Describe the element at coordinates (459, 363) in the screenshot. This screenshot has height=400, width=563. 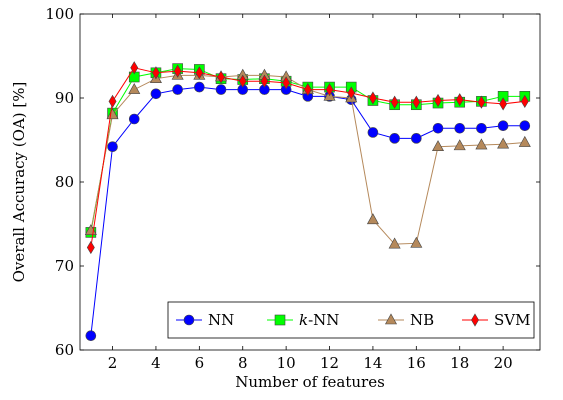
I see `x-tick-label: 18` at that location.